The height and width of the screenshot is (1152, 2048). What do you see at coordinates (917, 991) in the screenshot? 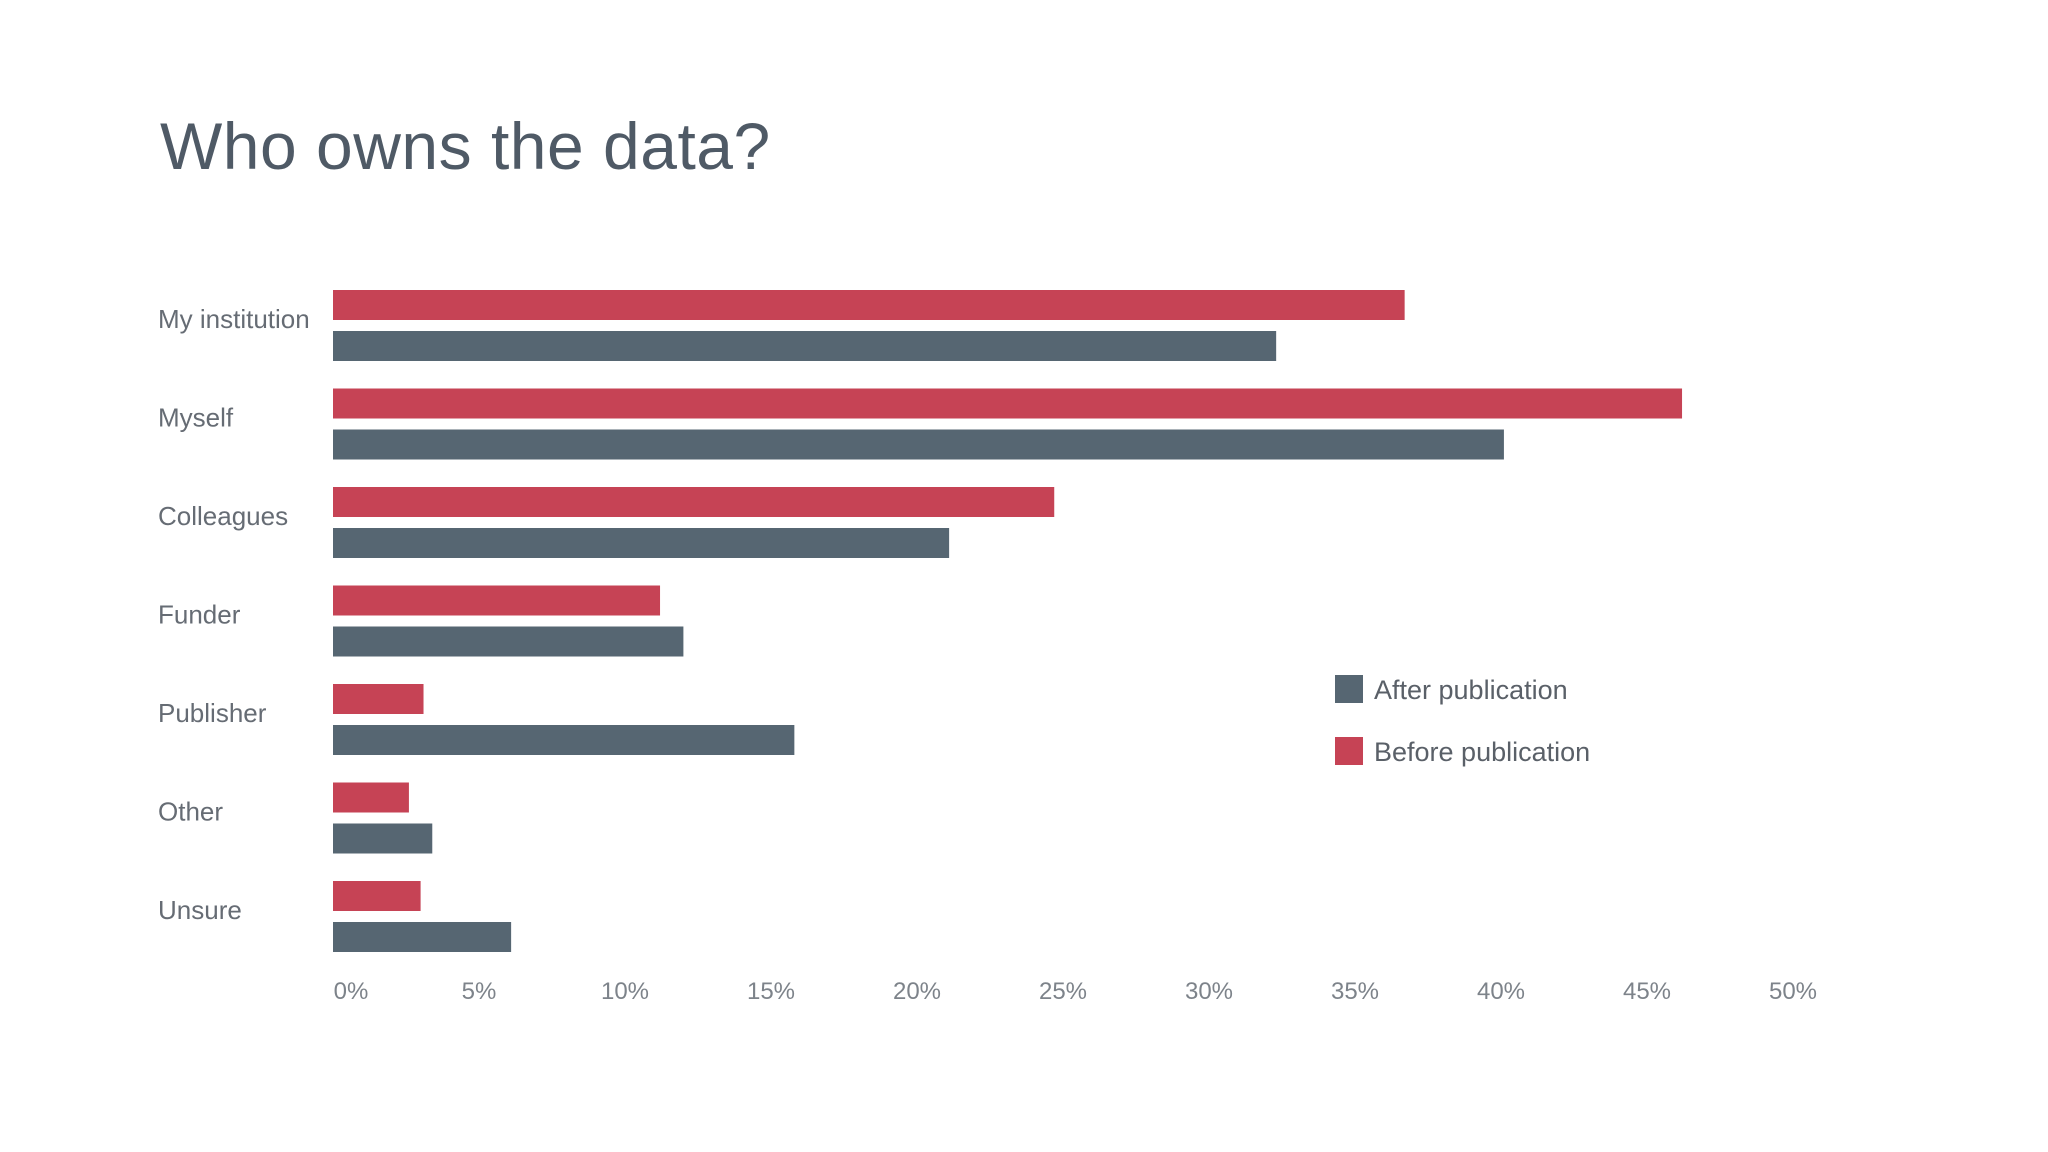
I see `tick-label-4: 20%` at bounding box center [917, 991].